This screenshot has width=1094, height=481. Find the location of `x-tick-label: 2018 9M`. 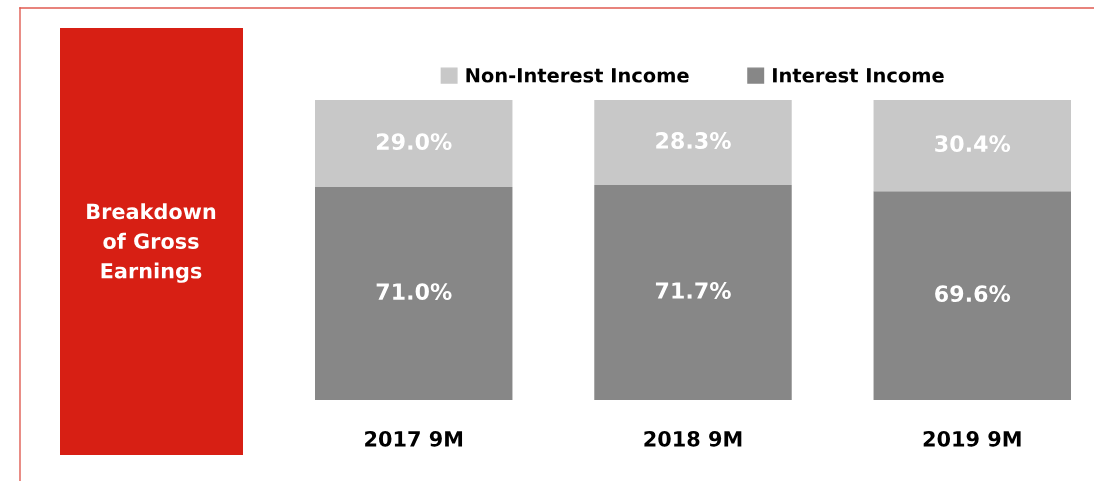

x-tick-label: 2018 9M is located at coordinates (693, 438).